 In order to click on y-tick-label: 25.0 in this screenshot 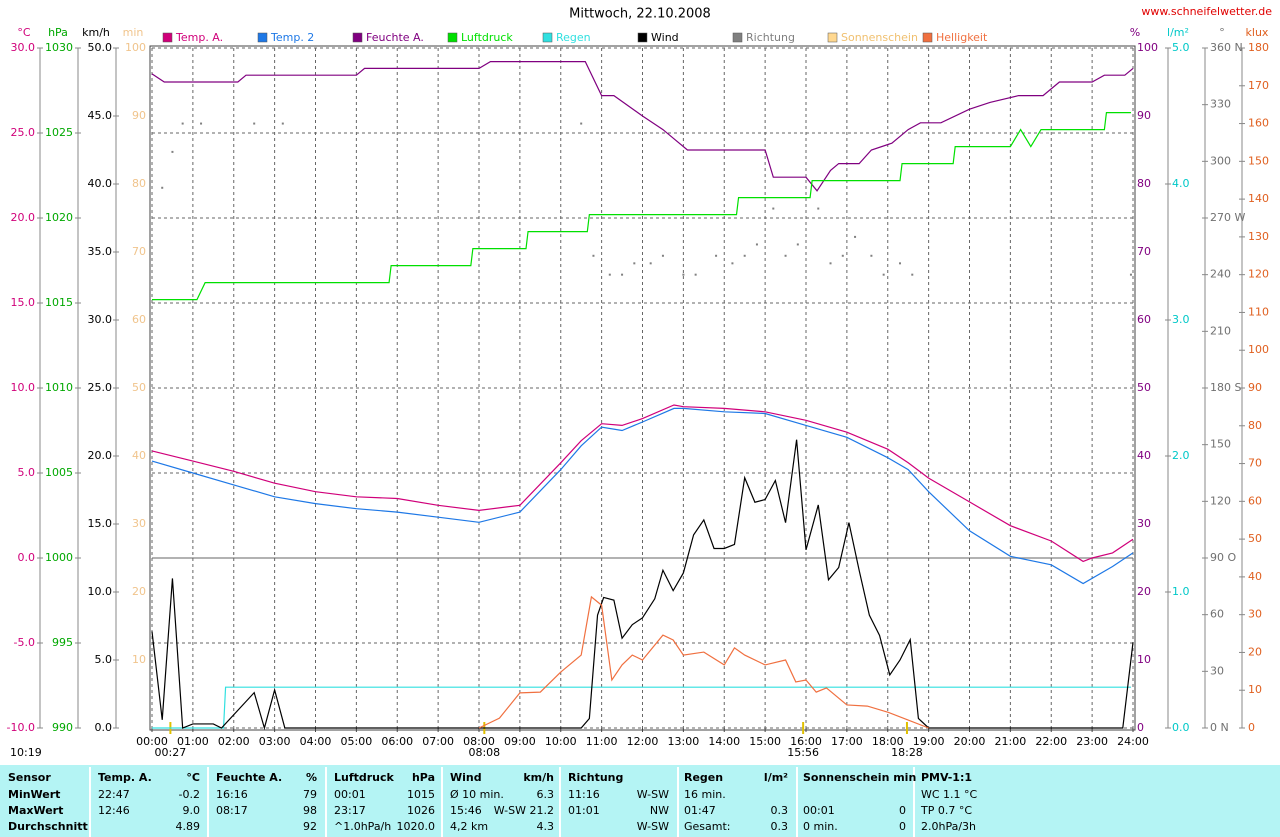, I will do `click(23, 132)`.